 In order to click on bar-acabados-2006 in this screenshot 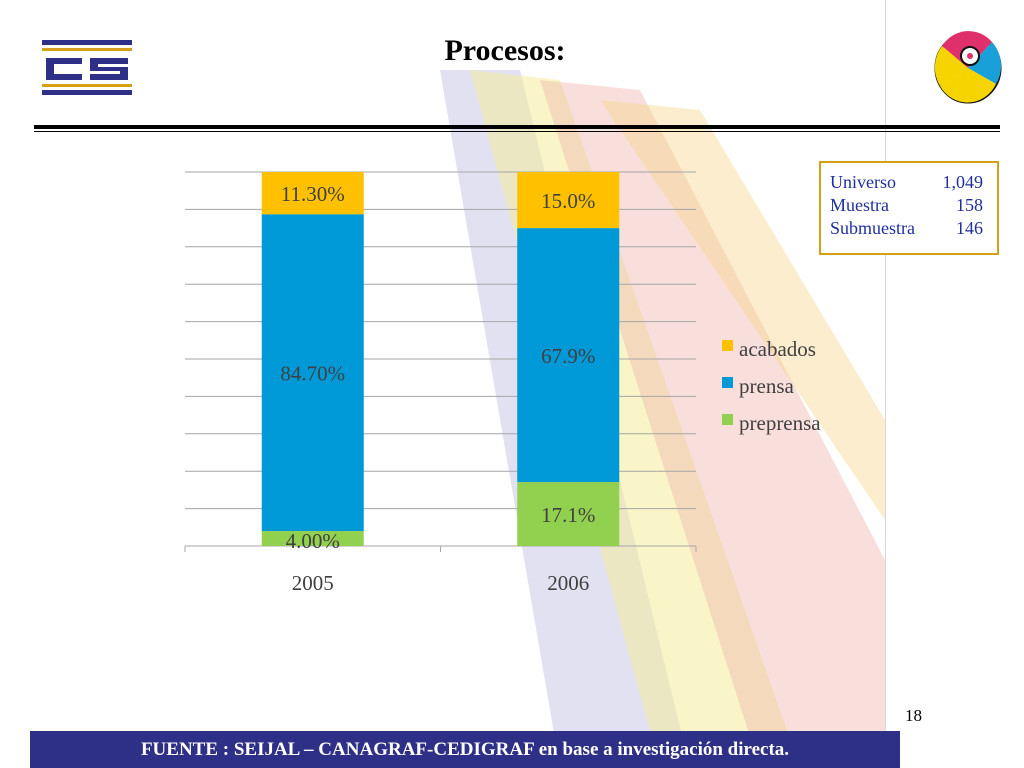, I will do `click(568, 200)`.